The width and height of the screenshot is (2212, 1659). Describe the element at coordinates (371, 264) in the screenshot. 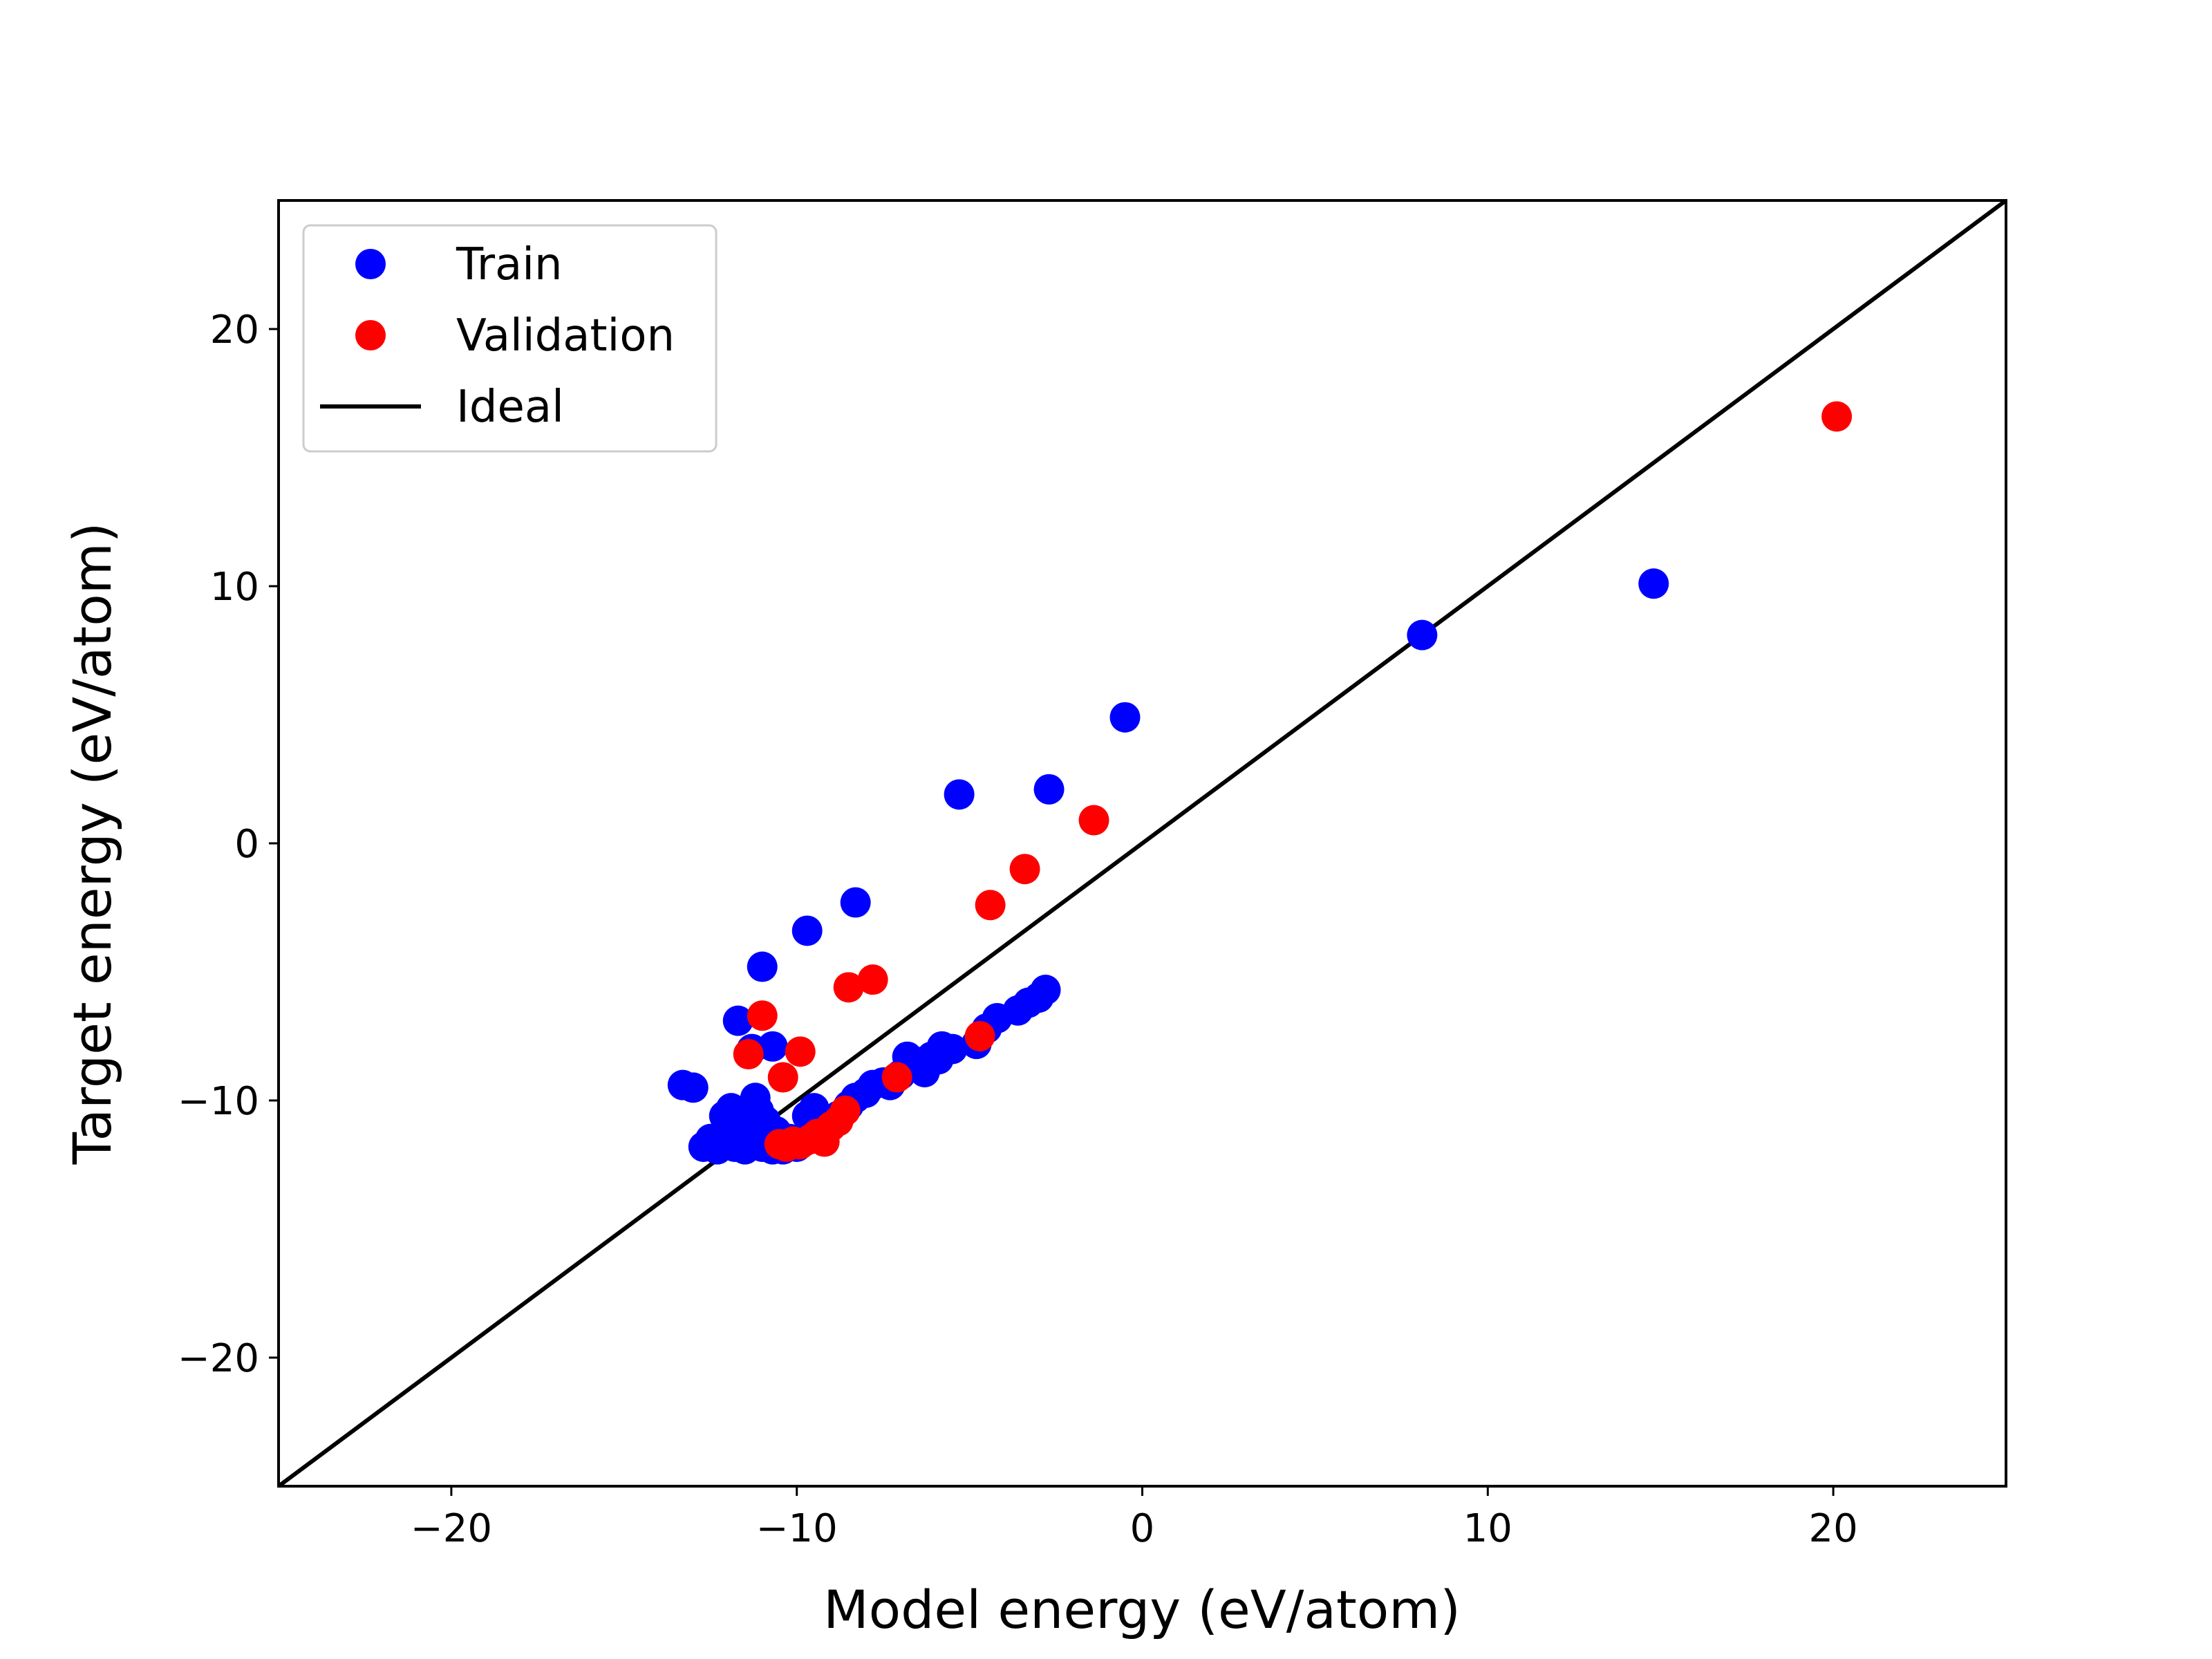

I see `legend-train-marker` at that location.